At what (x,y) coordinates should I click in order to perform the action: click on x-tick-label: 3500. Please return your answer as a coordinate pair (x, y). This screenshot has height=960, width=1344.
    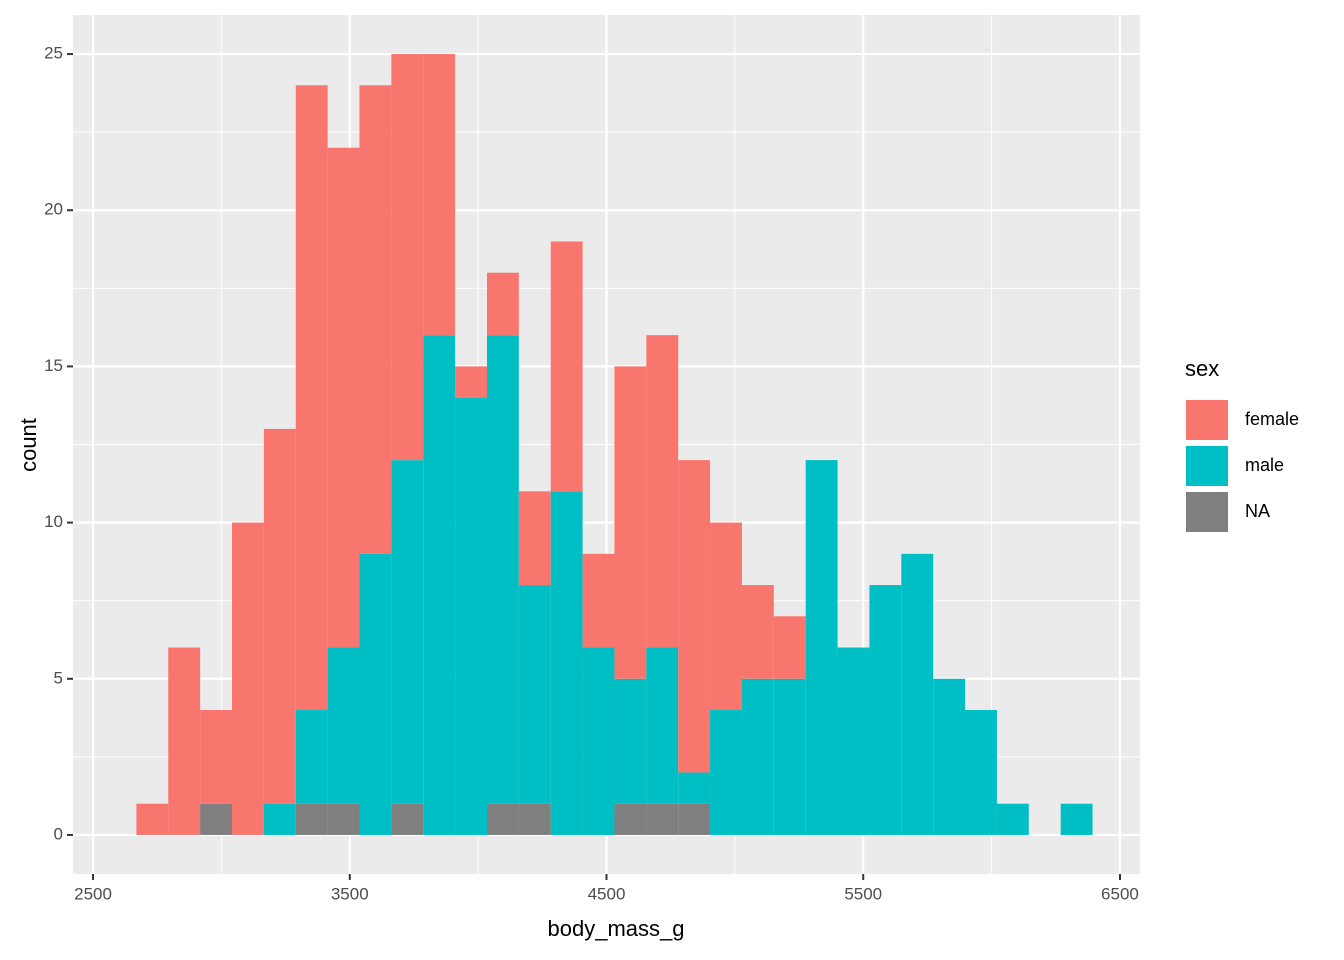
    Looking at the image, I should click on (350, 893).